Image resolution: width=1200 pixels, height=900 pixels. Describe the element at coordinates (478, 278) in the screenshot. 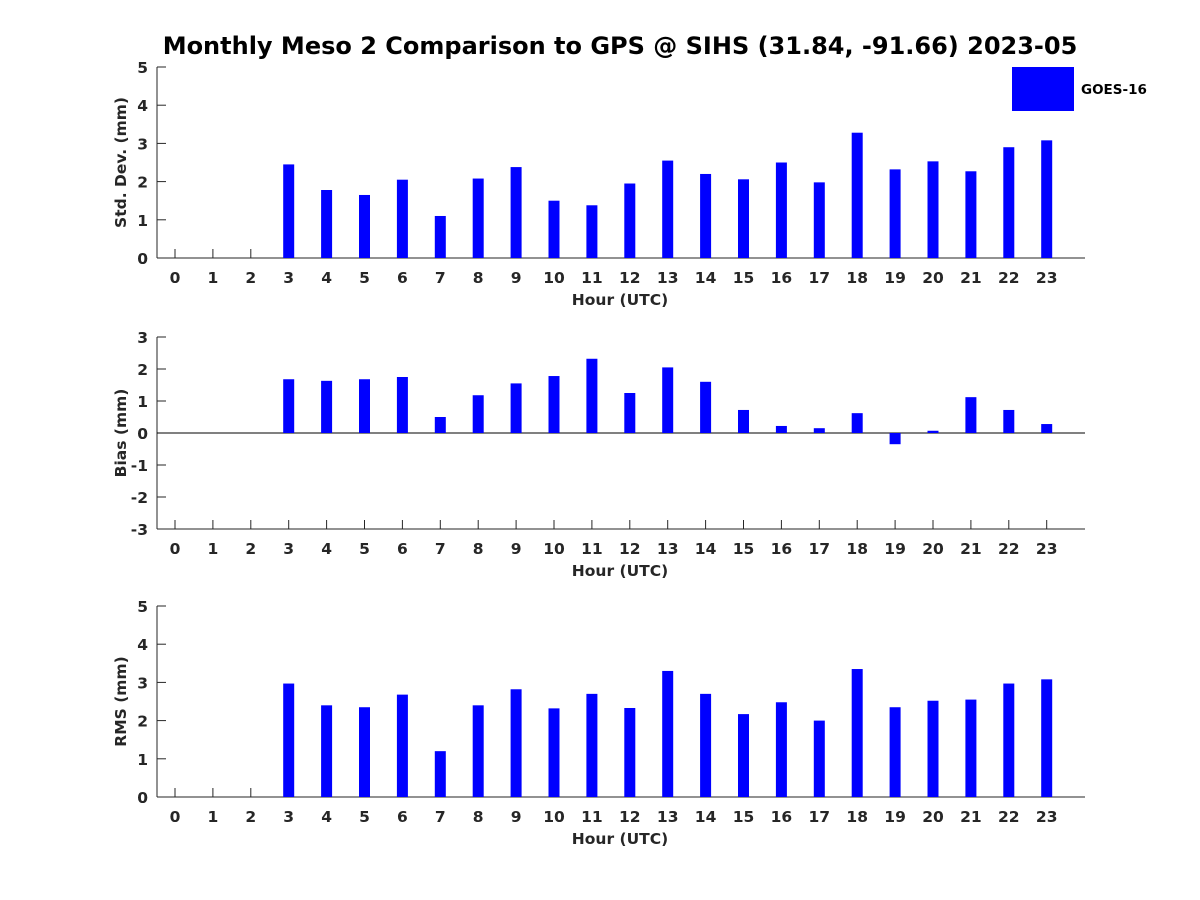

I see `x-tick-label: 8` at that location.